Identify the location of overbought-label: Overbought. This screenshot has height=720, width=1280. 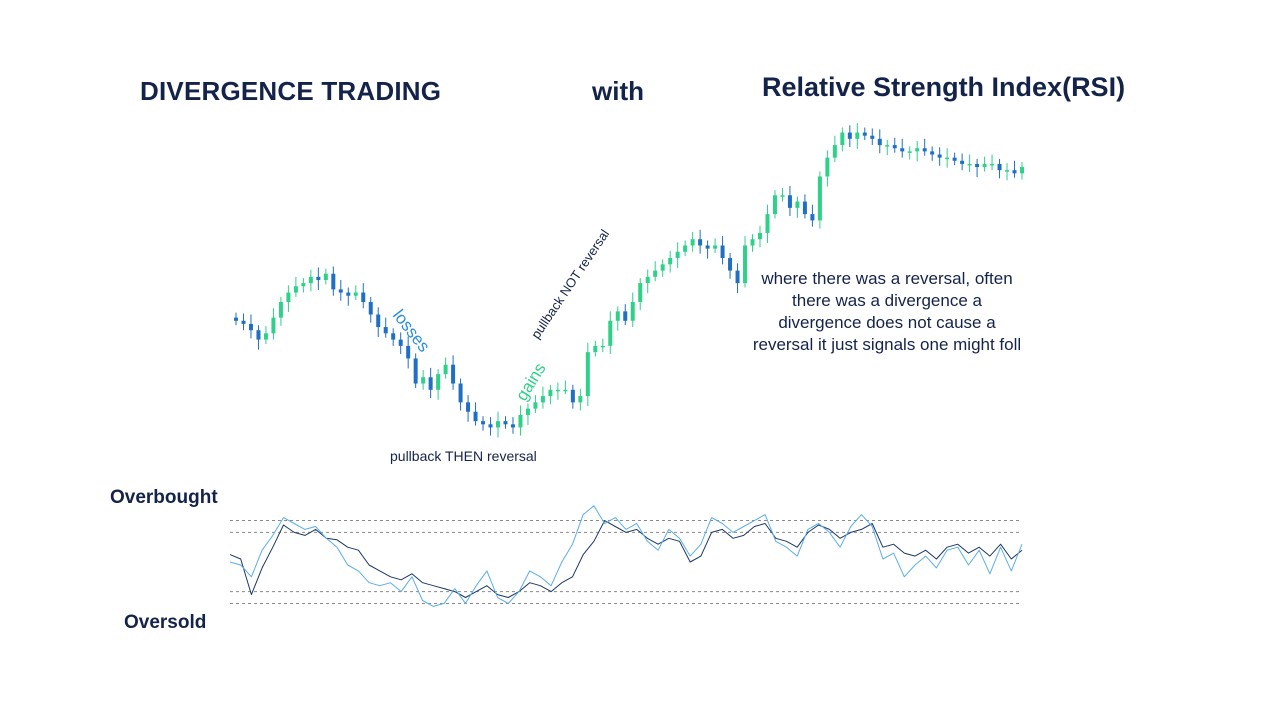
(164, 497).